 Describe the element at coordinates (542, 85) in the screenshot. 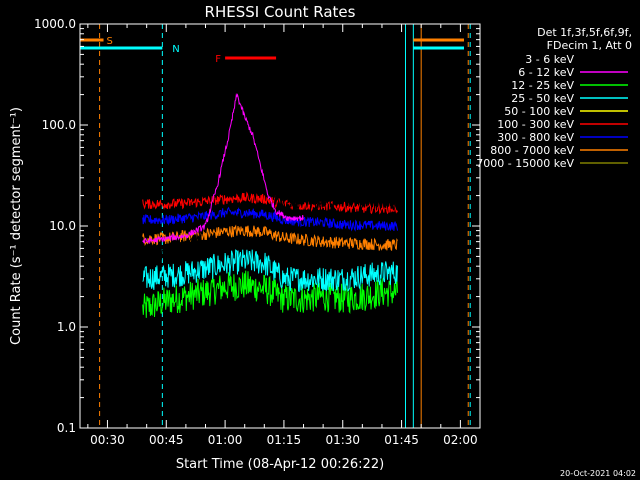

I see `legend-entry-label: 12 - 25 keV` at that location.